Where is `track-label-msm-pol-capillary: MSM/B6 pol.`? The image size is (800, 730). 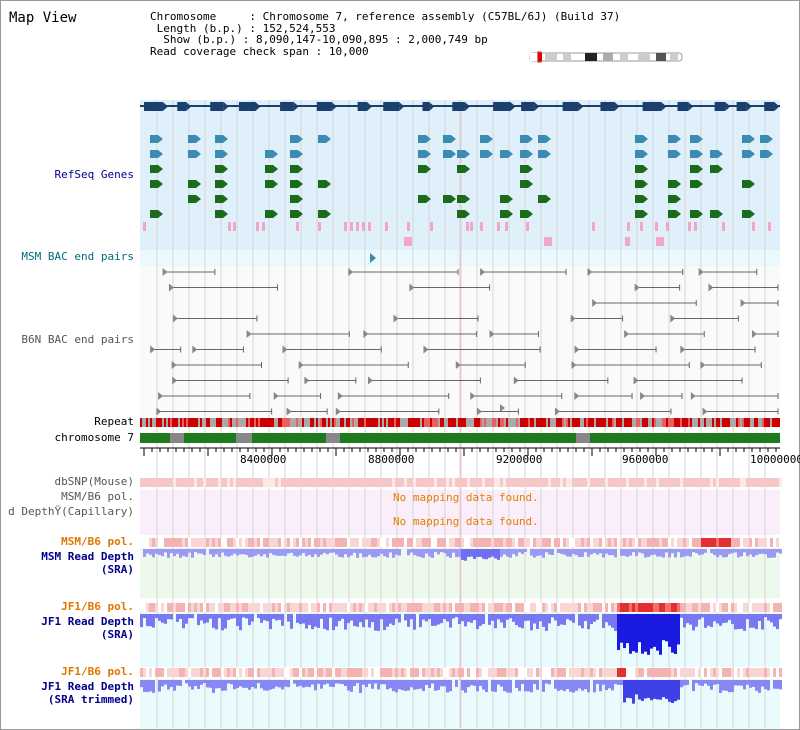
track-label-msm-pol-capillary: MSM/B6 pol. is located at coordinates (97, 496).